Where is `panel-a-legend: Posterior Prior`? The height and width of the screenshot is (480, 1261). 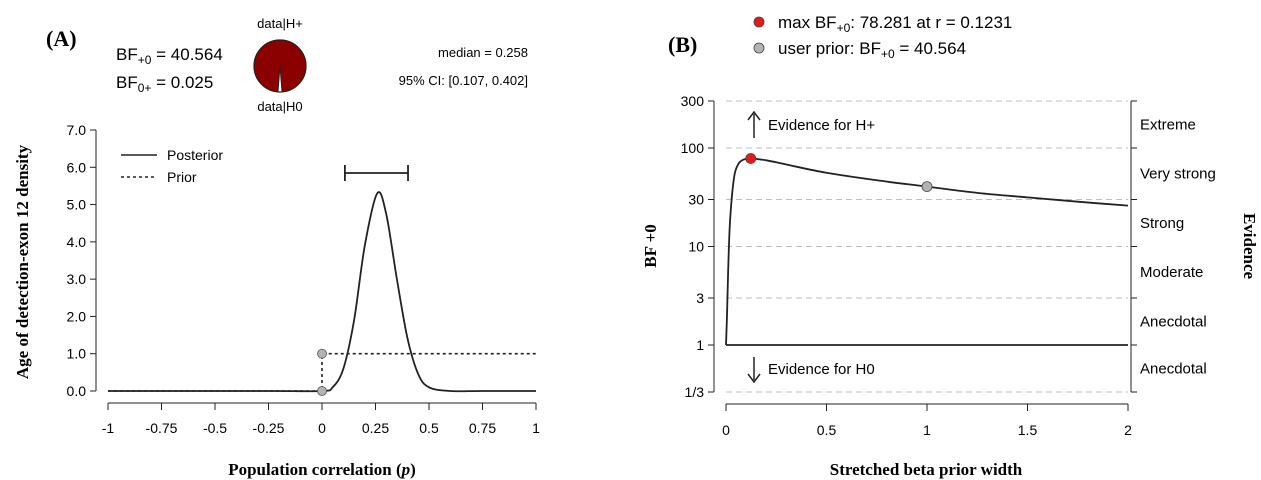
panel-a-legend: Posterior Prior is located at coordinates (172, 166).